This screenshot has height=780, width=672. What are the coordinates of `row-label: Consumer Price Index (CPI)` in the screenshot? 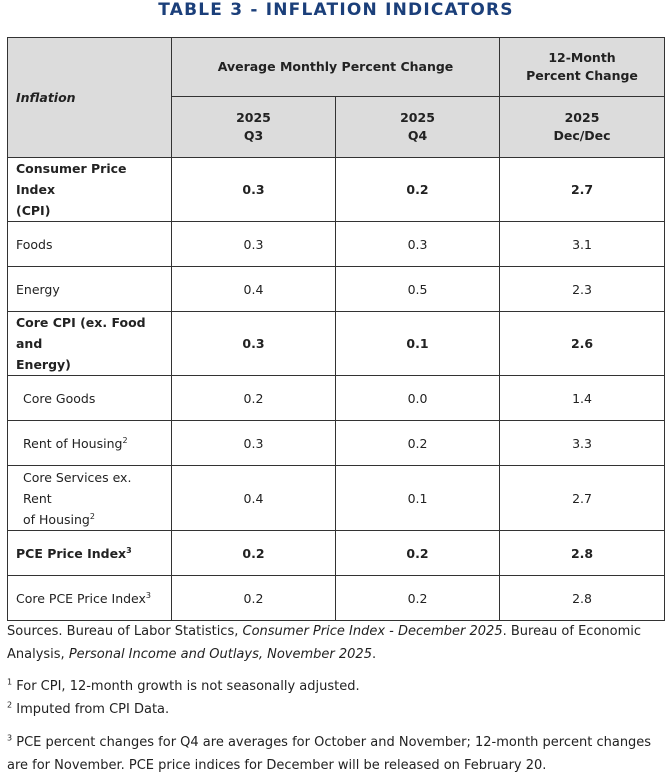 It's located at (89, 189).